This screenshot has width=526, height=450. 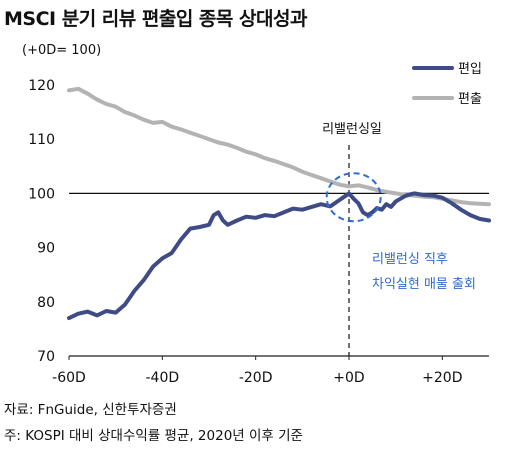 I want to click on annotation-note-line-1: 리밸런싱 직후, so click(x=410, y=259).